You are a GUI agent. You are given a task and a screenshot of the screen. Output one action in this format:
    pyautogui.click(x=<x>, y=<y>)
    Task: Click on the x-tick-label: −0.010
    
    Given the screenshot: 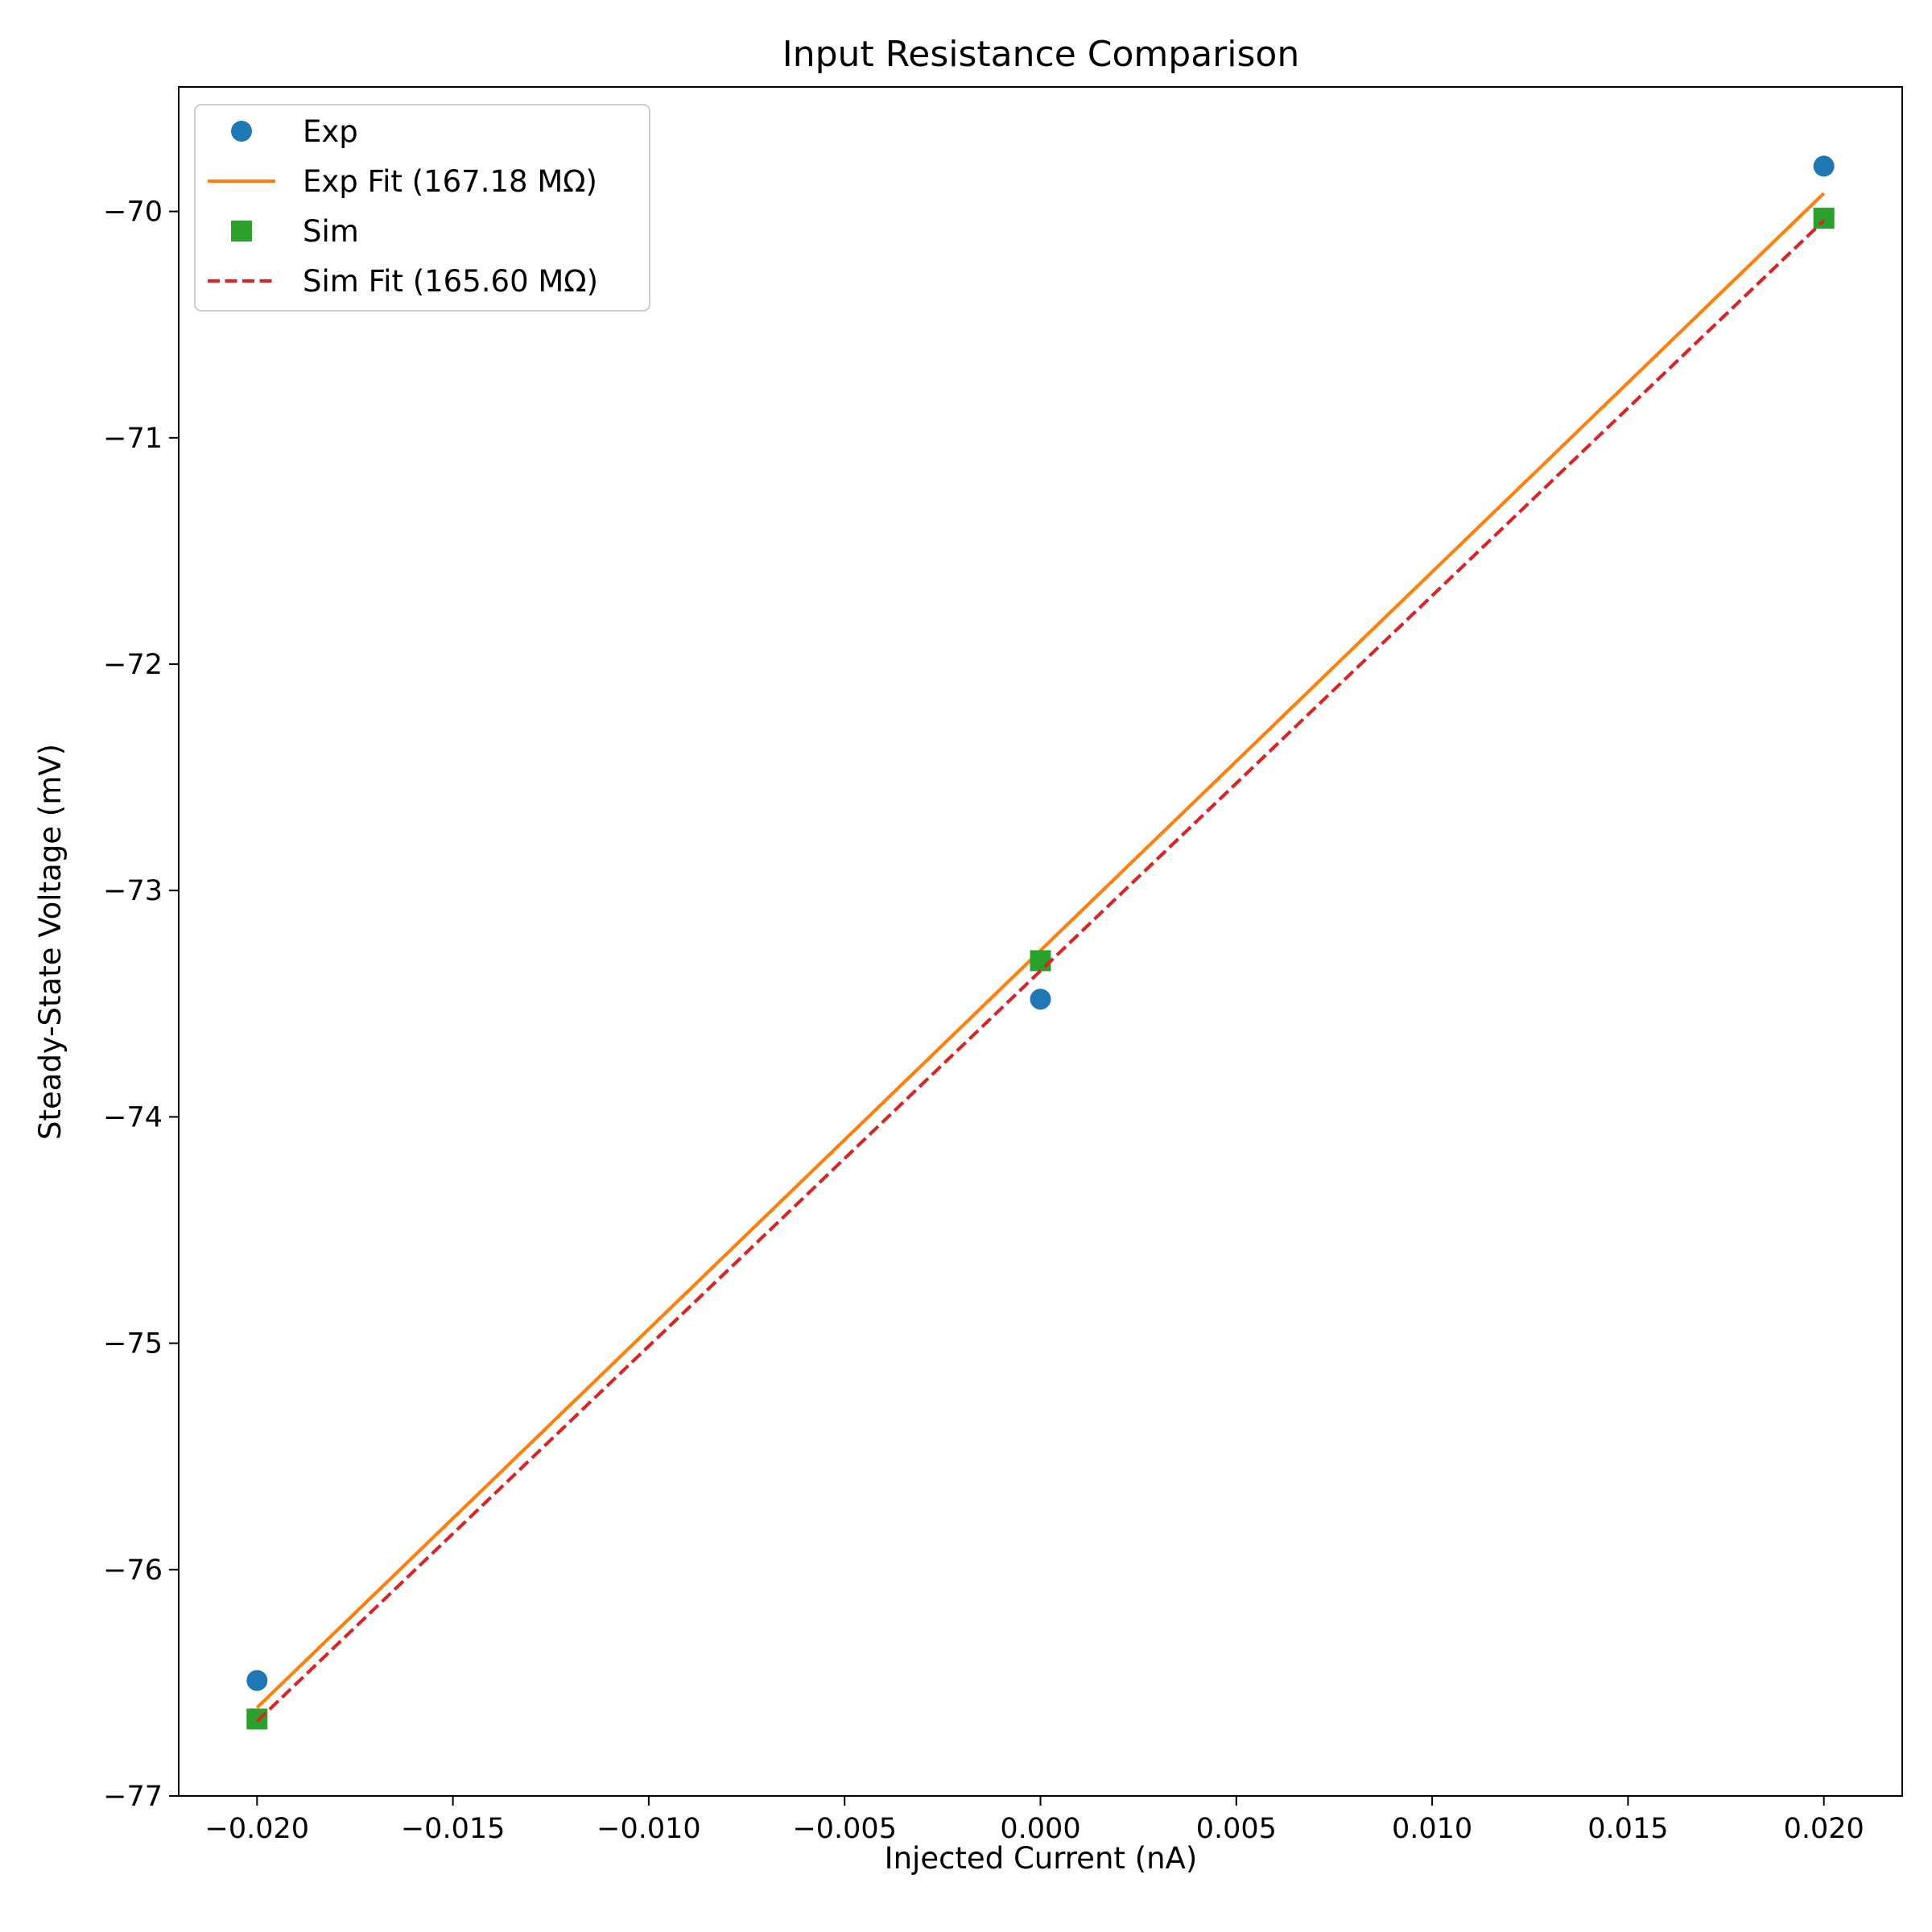 What is the action you would take?
    pyautogui.click(x=649, y=1829)
    